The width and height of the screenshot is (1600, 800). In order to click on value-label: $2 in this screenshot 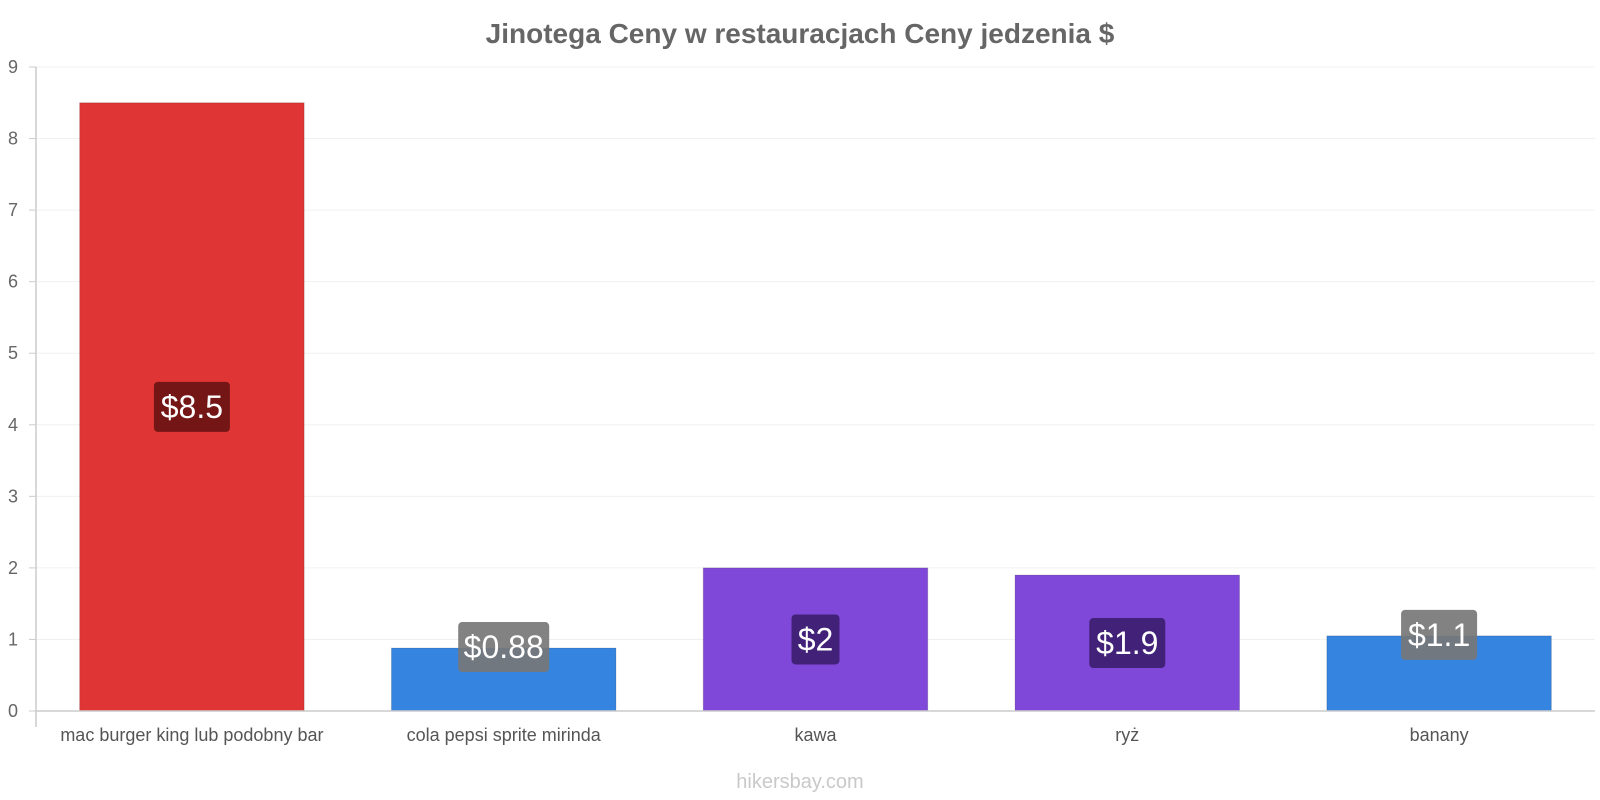, I will do `click(815, 639)`.